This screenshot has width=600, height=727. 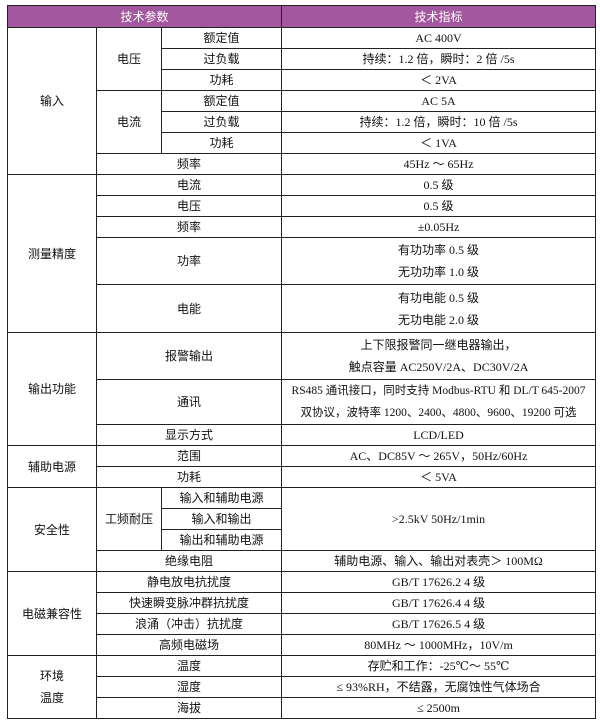 What do you see at coordinates (439, 666) in the screenshot?
I see `value: 存贮和工作：-25℃～ 55℃` at bounding box center [439, 666].